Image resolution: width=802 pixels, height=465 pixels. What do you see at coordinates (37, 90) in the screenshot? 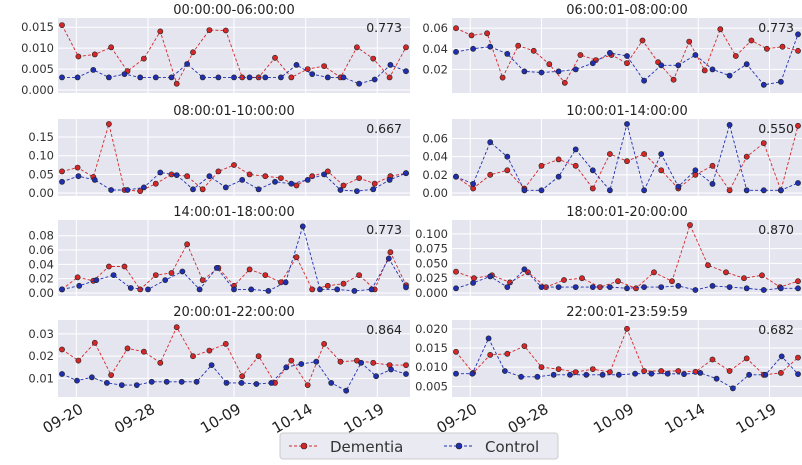
I see `y-tick-label: 0.000` at bounding box center [37, 90].